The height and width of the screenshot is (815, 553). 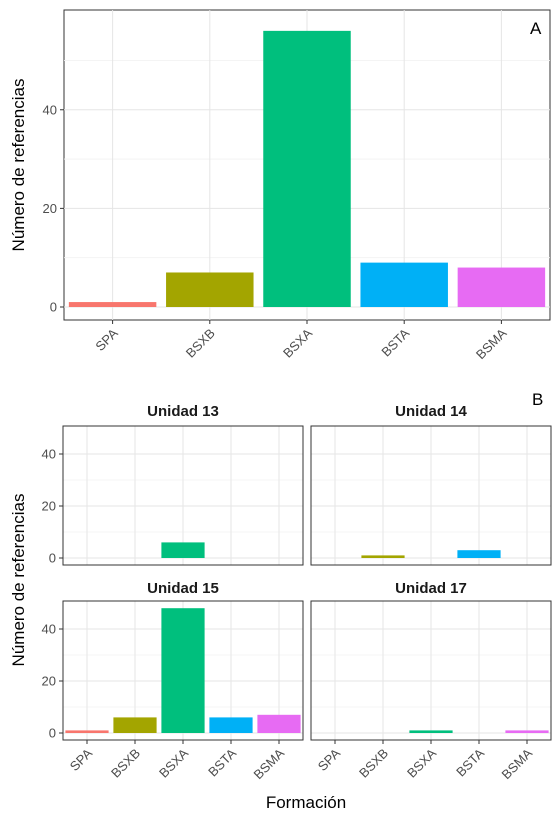 I want to click on facet-unidad-14: Unidad 14, so click(x=431, y=484).